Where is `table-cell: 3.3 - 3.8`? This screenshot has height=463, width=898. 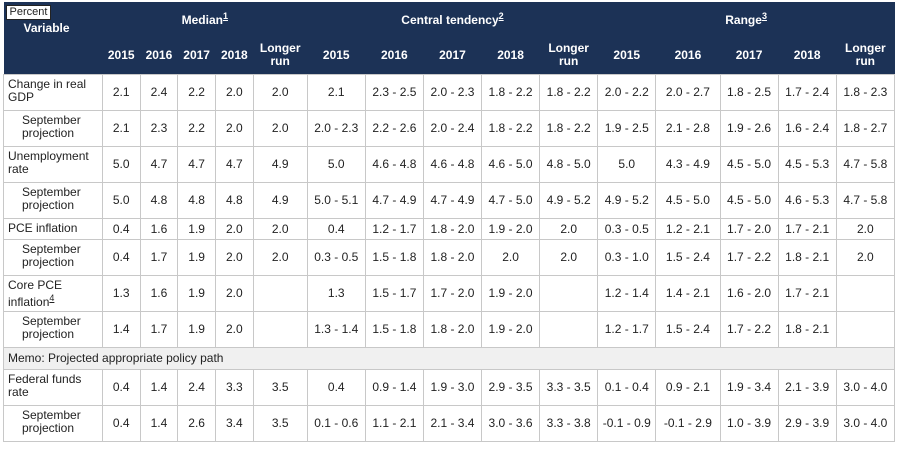 table-cell: 3.3 - 3.8 is located at coordinates (569, 423).